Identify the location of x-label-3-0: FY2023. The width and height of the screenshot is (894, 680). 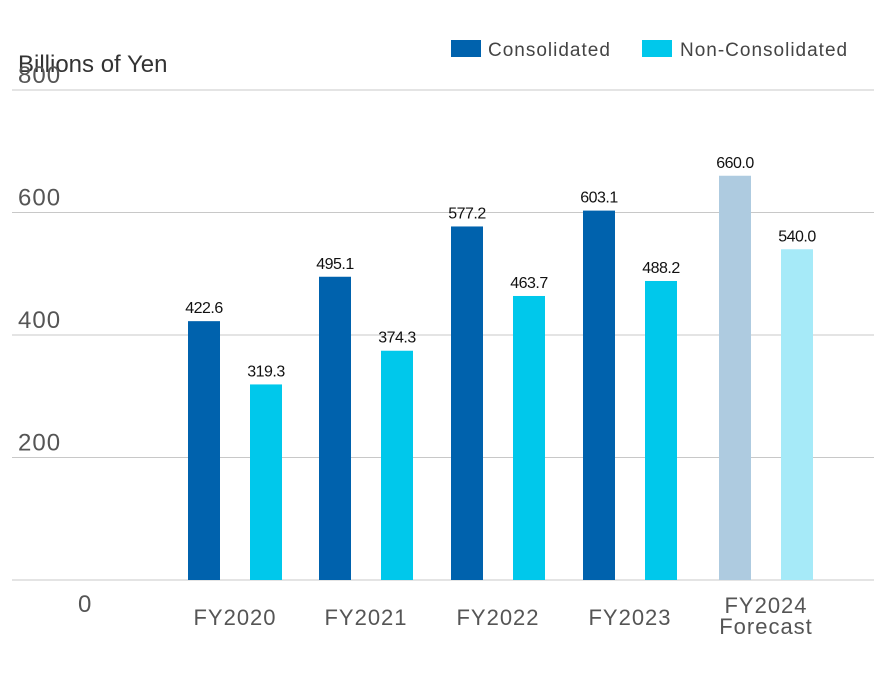
(629, 617).